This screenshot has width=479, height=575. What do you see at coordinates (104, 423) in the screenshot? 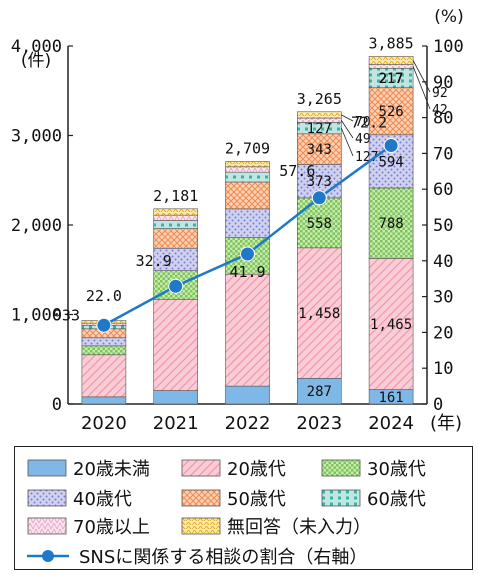
I see `x-tick-label: 2020` at bounding box center [104, 423].